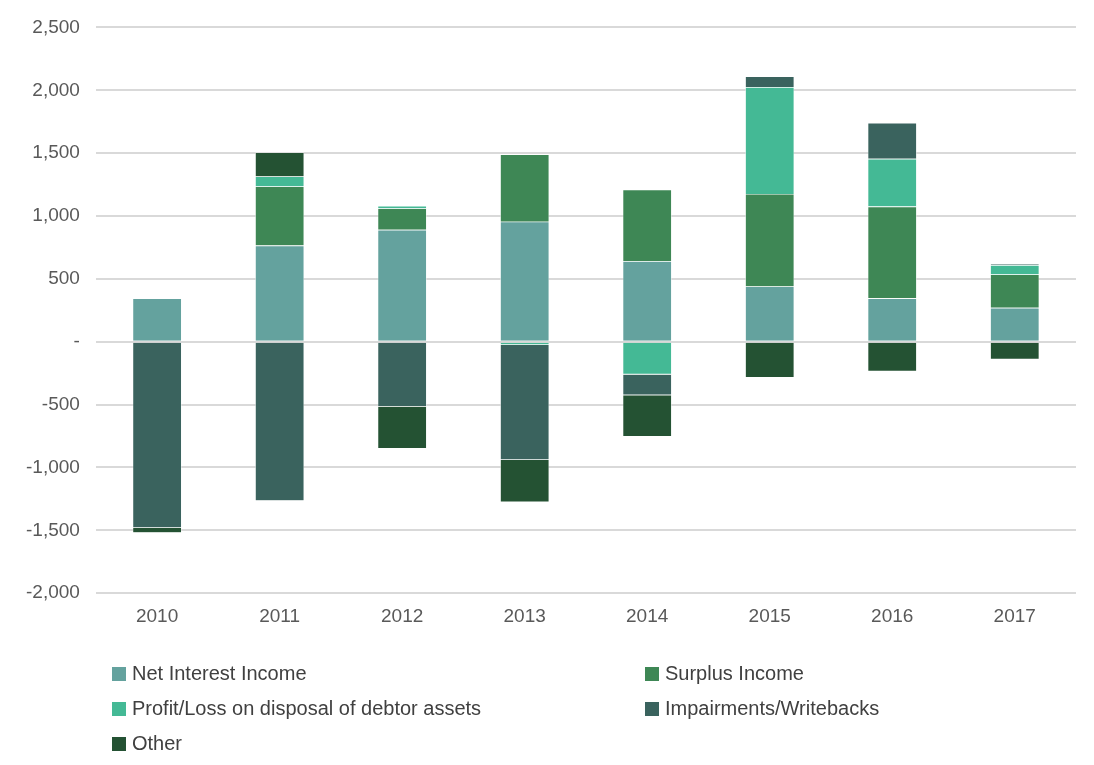 The height and width of the screenshot is (765, 1094). I want to click on x-tick-label: 2015, so click(769, 615).